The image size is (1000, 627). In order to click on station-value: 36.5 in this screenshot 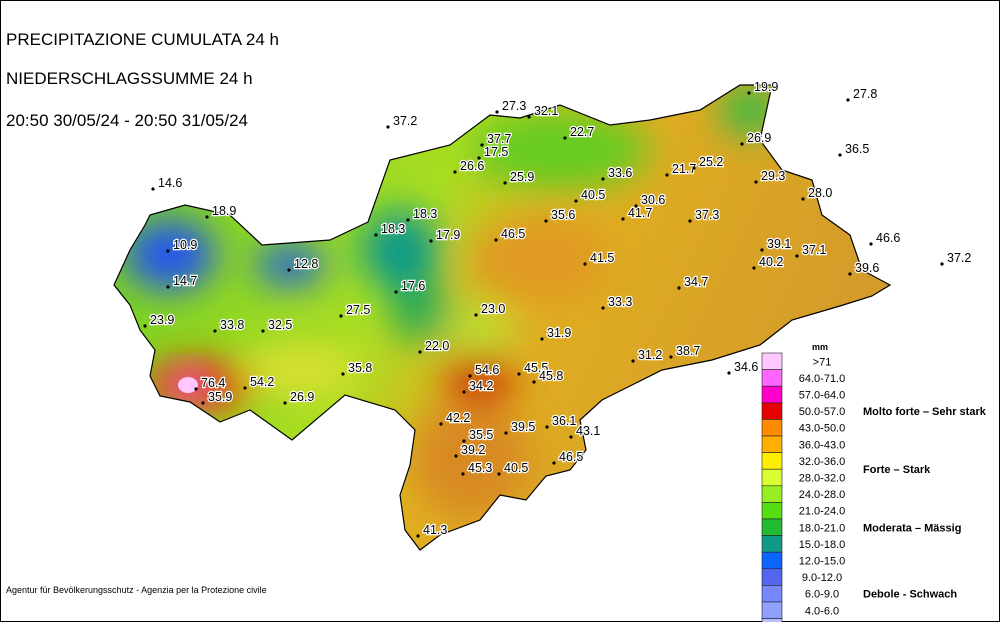, I will do `click(857, 149)`.